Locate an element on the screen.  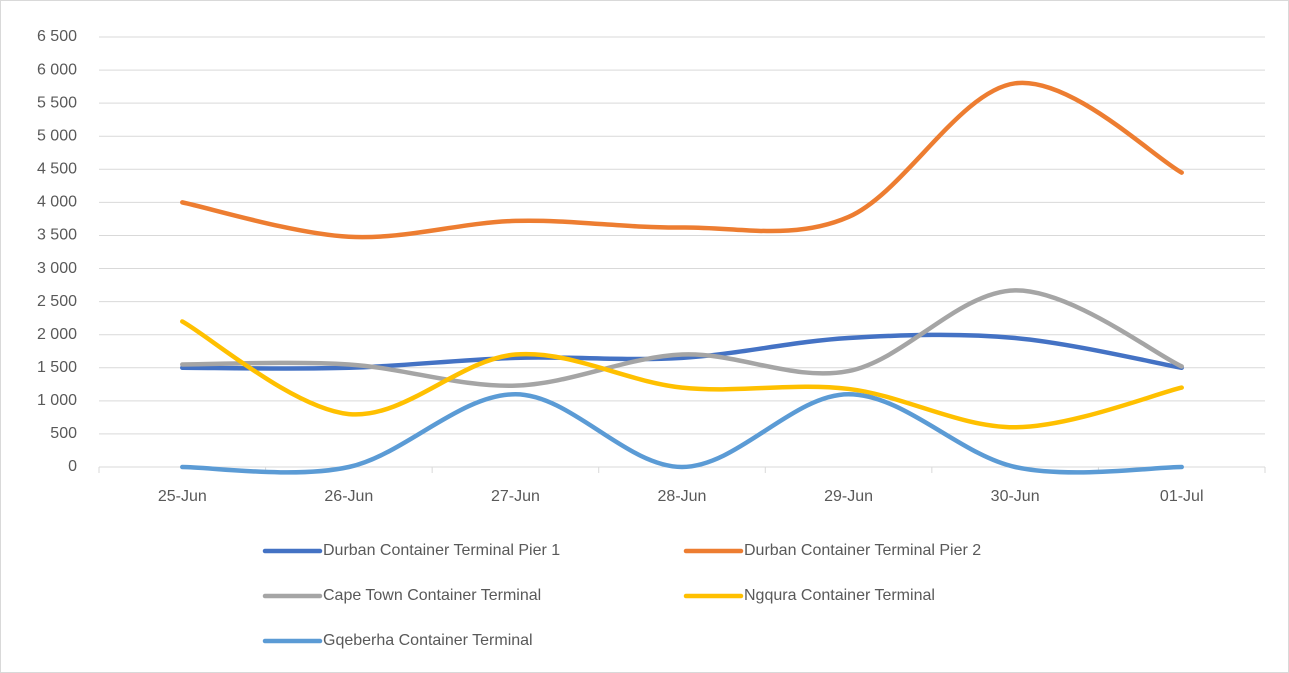
y-tick-label: 5 500 is located at coordinates (57, 102).